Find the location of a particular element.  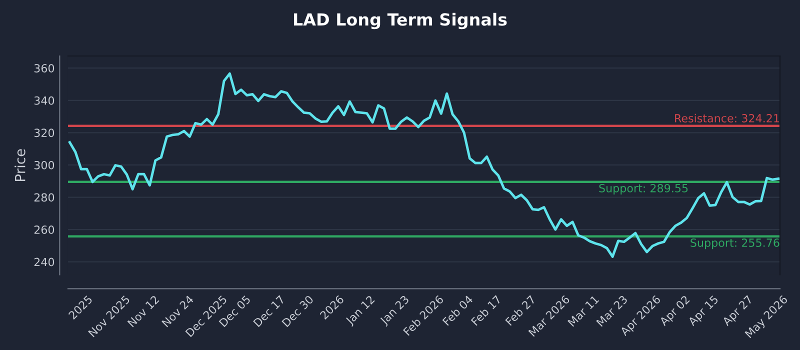

x-tick-label: Jan 23 is located at coordinates (395, 310).